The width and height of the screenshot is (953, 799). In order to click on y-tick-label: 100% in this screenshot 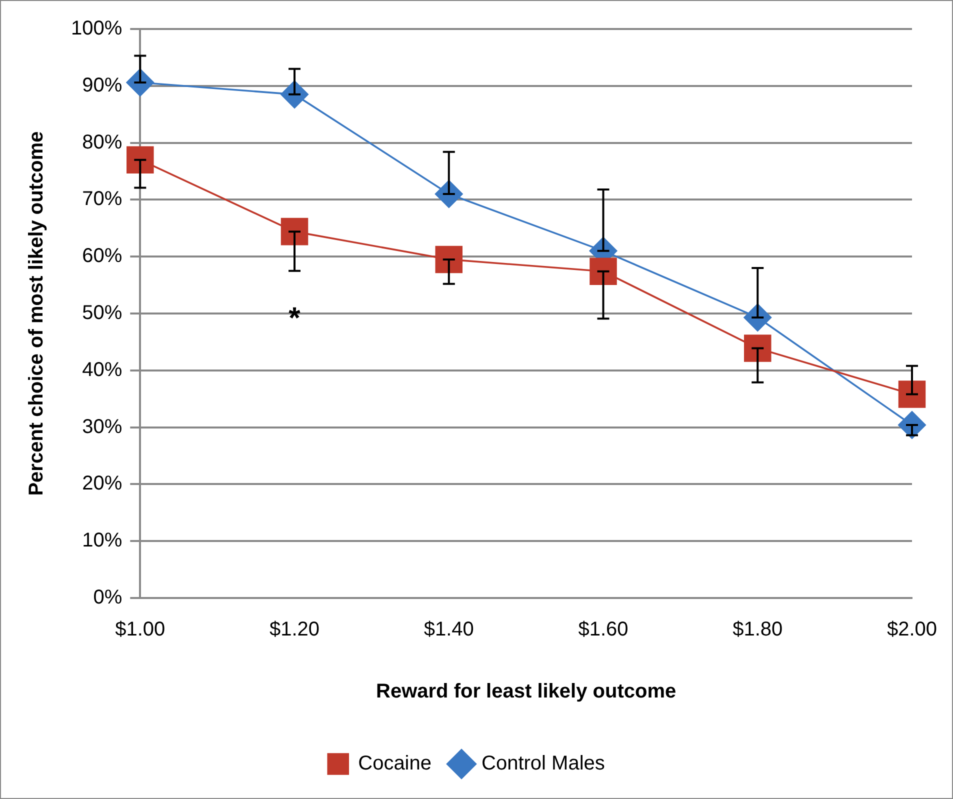, I will do `click(96, 29)`.